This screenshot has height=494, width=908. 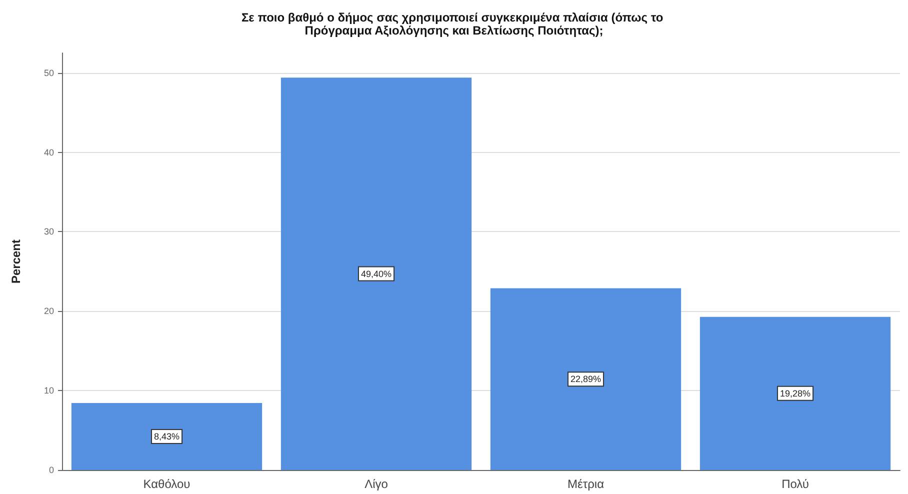 I want to click on data-label: 49,40%, so click(x=376, y=273).